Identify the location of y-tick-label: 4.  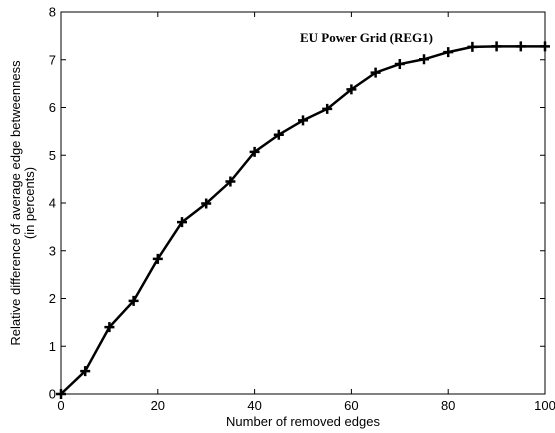
(52, 203).